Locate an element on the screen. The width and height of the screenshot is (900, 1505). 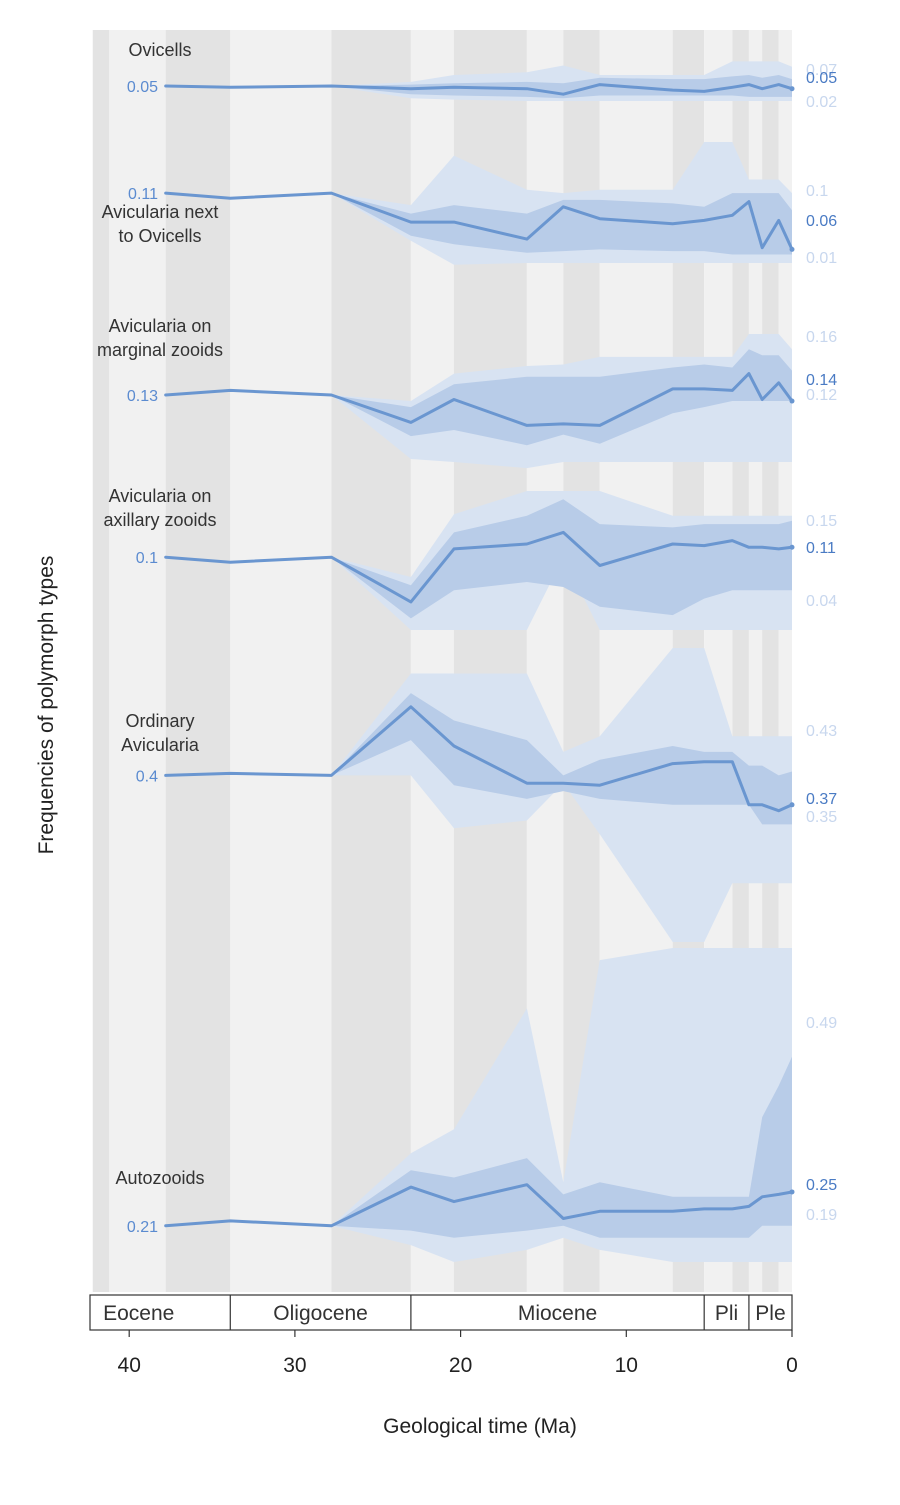
x-tick-label-4: 0 is located at coordinates (792, 1365).